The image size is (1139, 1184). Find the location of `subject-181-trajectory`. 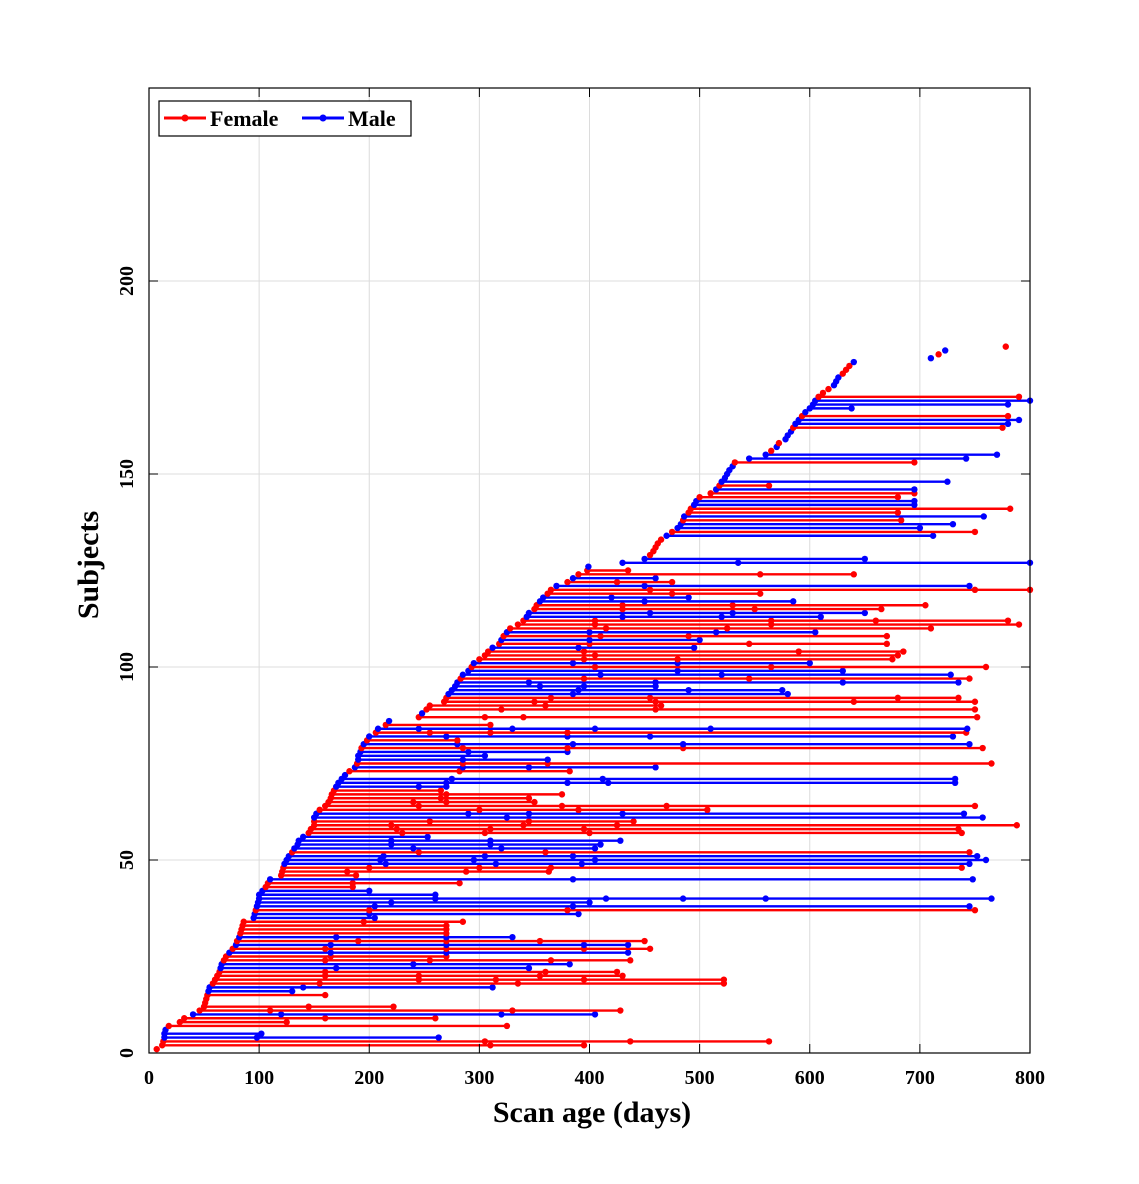

subject-181-trajectory is located at coordinates (938, 354).